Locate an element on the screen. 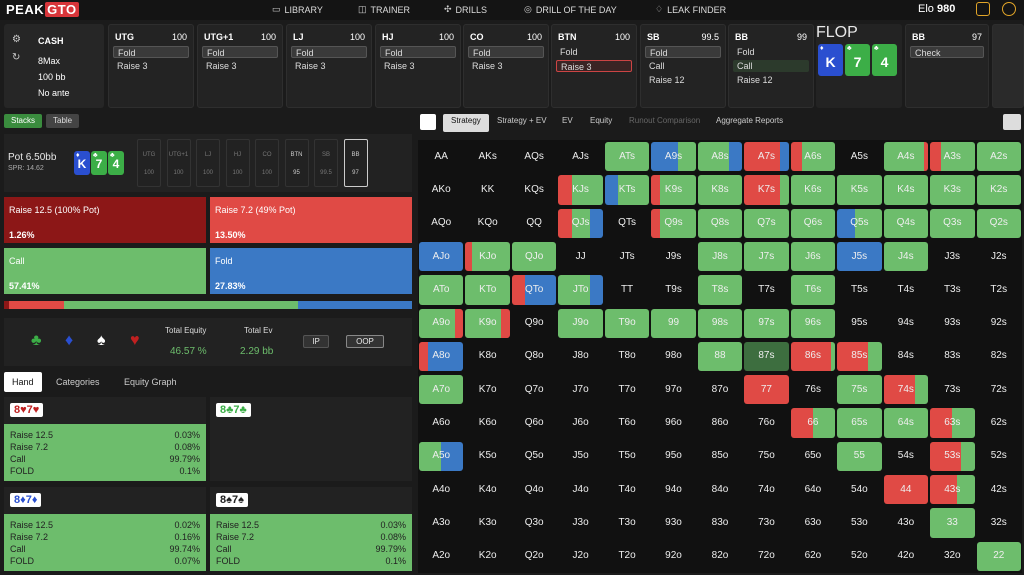  matrix-cell-Q5s: Q5s is located at coordinates (859, 223).